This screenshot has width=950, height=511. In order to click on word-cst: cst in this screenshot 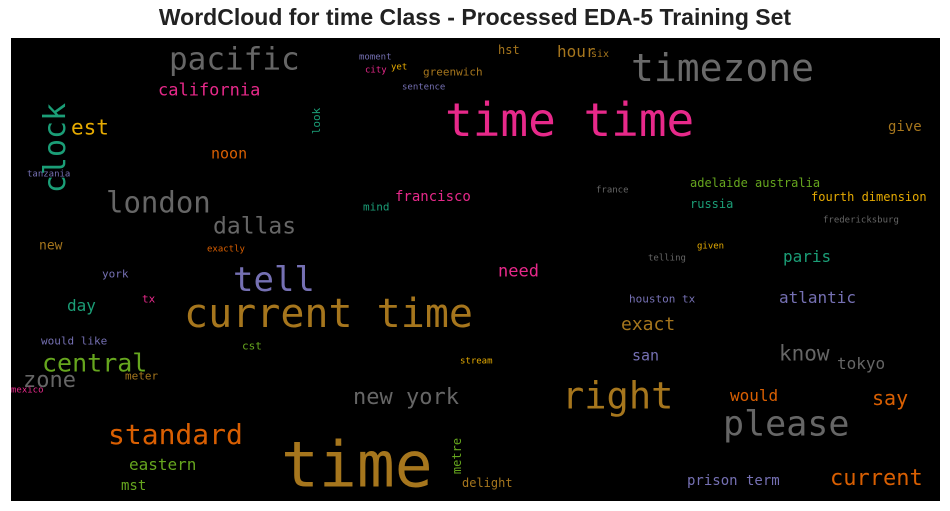, I will do `click(252, 346)`.